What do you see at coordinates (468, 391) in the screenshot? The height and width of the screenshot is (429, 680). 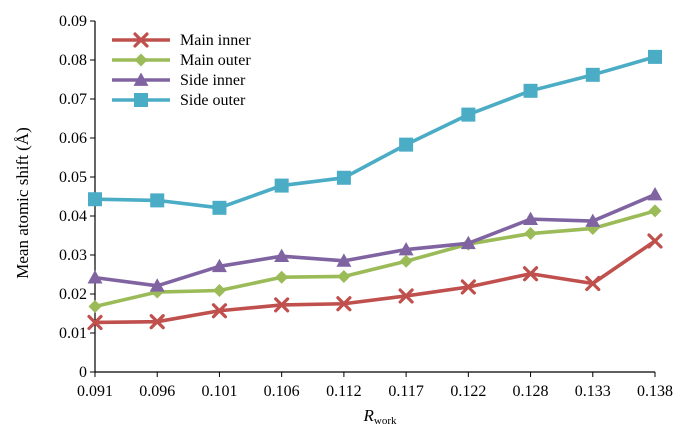 I see `x-tick-label: 0.122` at bounding box center [468, 391].